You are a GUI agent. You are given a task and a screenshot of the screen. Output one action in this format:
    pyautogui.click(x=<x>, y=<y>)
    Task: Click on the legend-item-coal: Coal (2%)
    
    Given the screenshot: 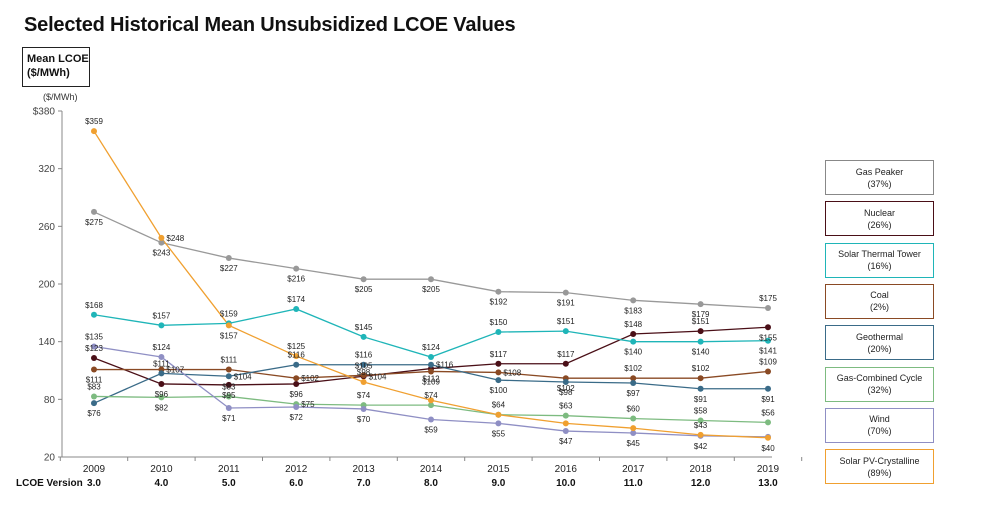 What is the action you would take?
    pyautogui.click(x=879, y=301)
    